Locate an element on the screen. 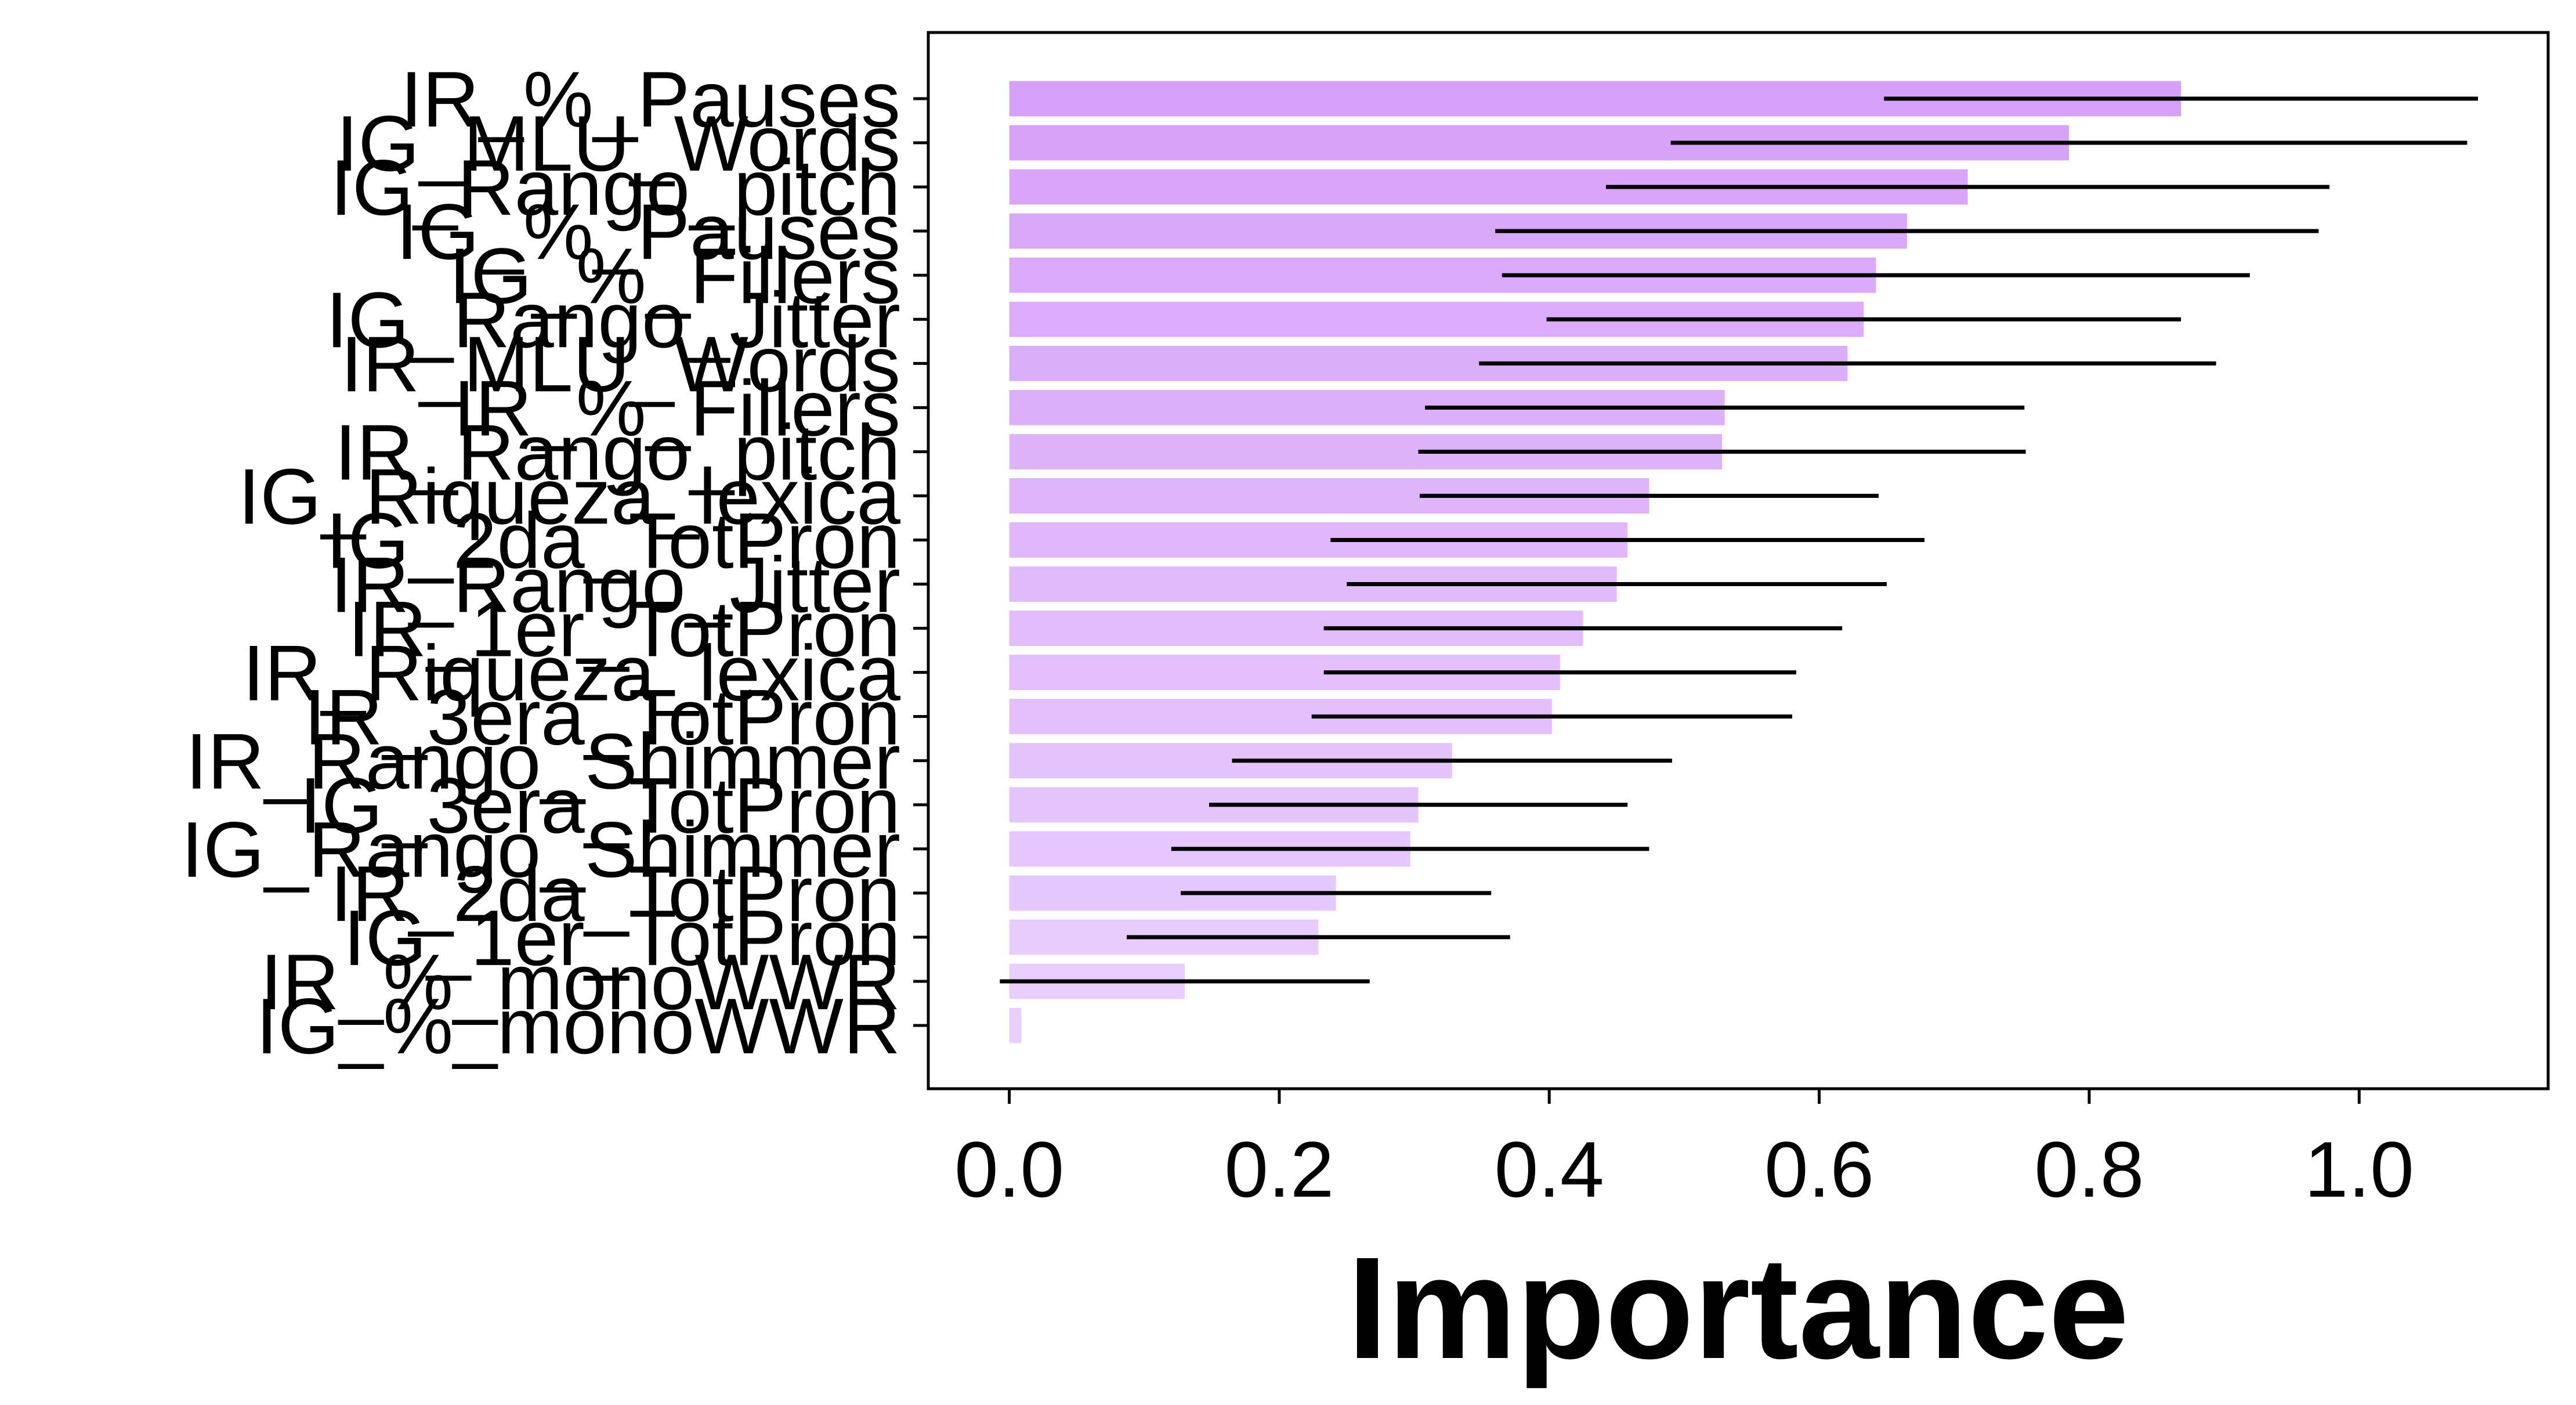  x-tick-label: 0.2 is located at coordinates (1279, 1169).